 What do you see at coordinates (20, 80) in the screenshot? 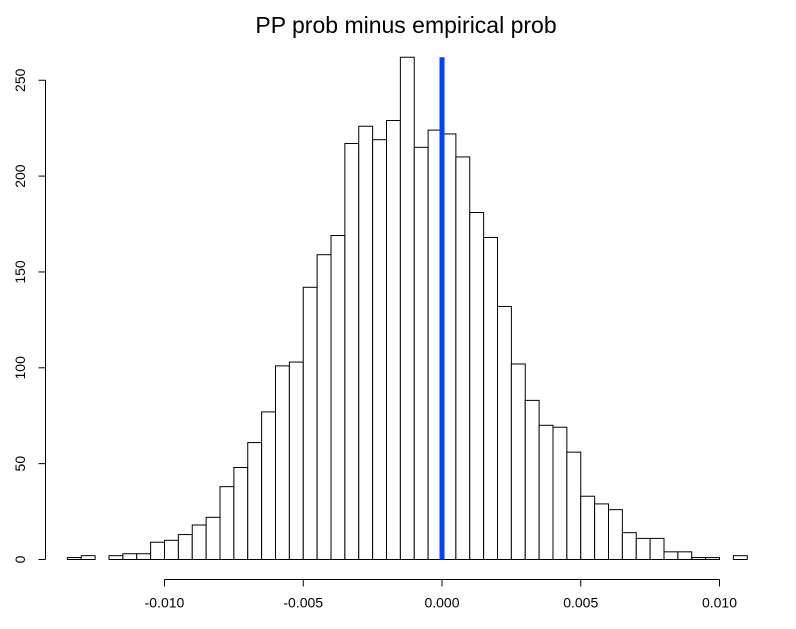
I see `y-tick-label-5: 250` at bounding box center [20, 80].